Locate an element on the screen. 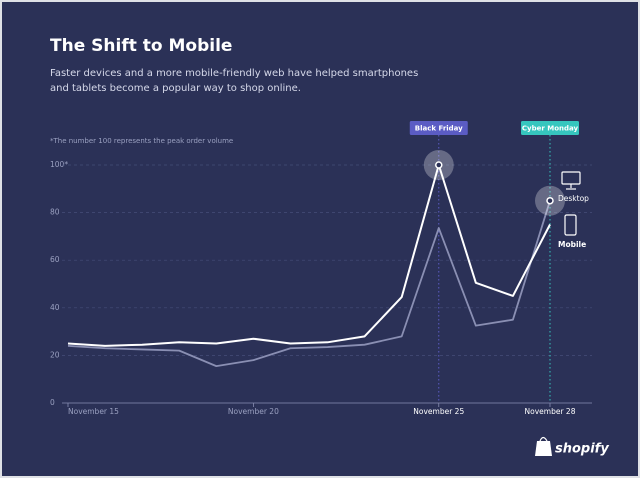  y-tick-label: 60 is located at coordinates (55, 259).